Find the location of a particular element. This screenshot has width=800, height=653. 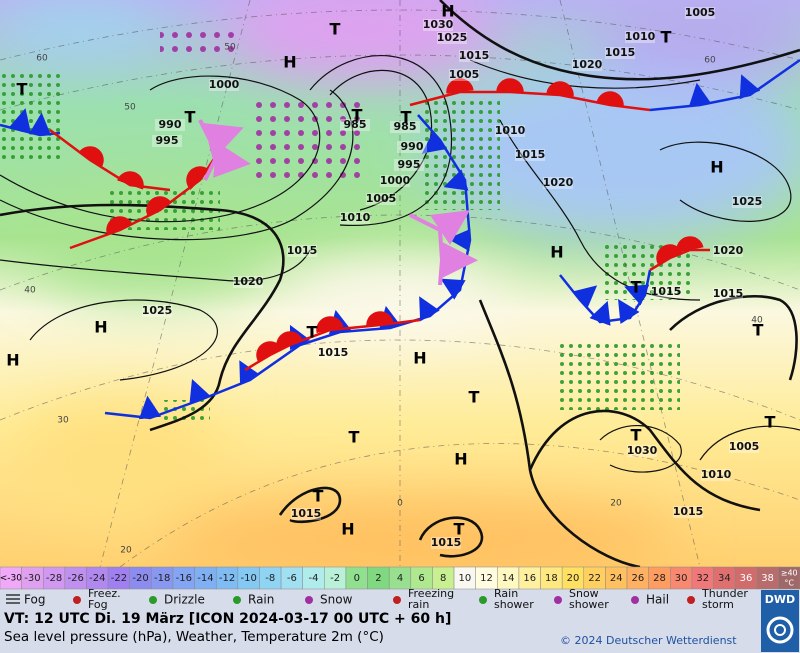

scale-label: 24 is located at coordinates (616, 578).